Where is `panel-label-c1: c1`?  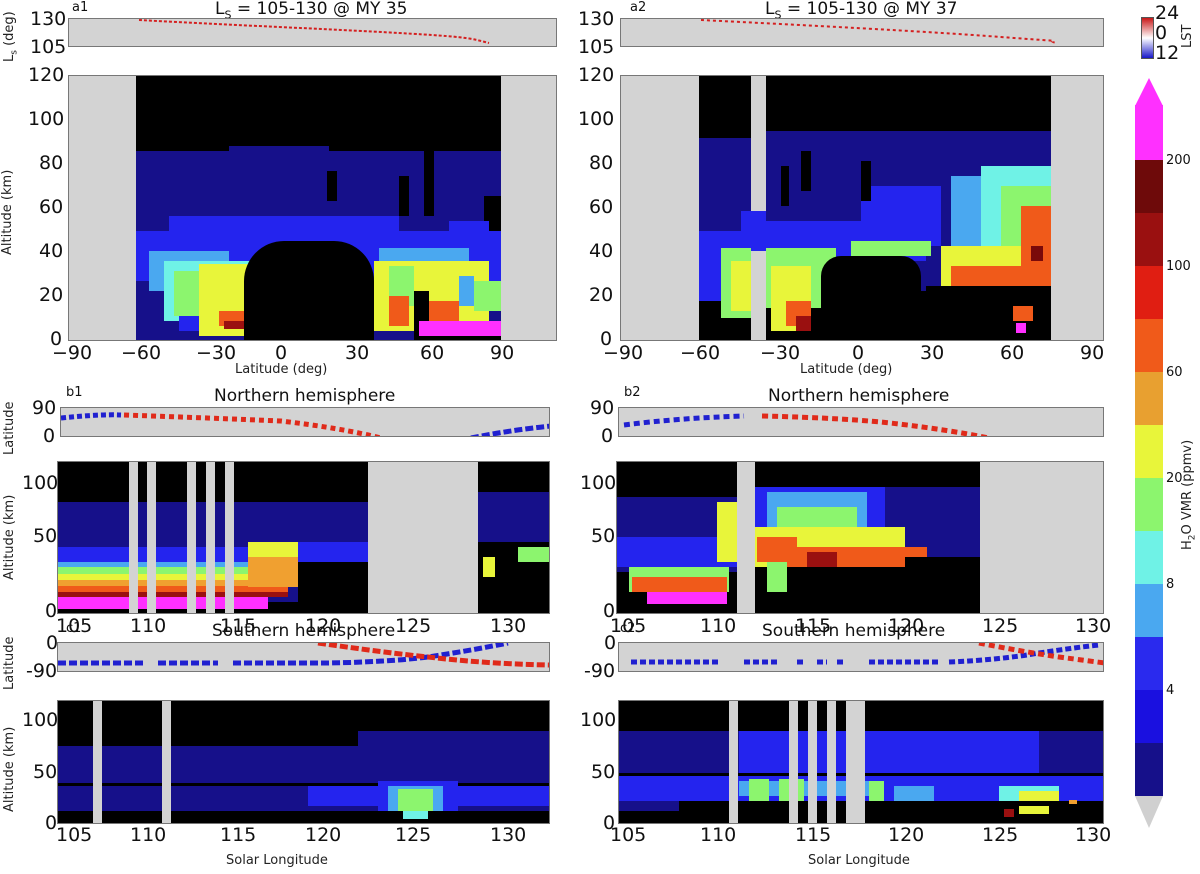 panel-label-c1: c1 is located at coordinates (74, 628).